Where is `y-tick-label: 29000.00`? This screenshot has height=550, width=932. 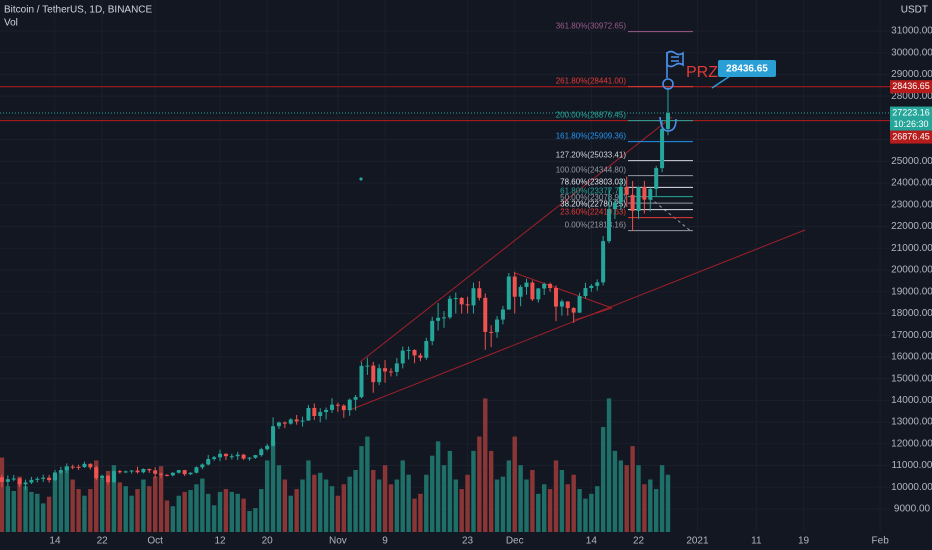 y-tick-label: 29000.00 is located at coordinates (911, 74).